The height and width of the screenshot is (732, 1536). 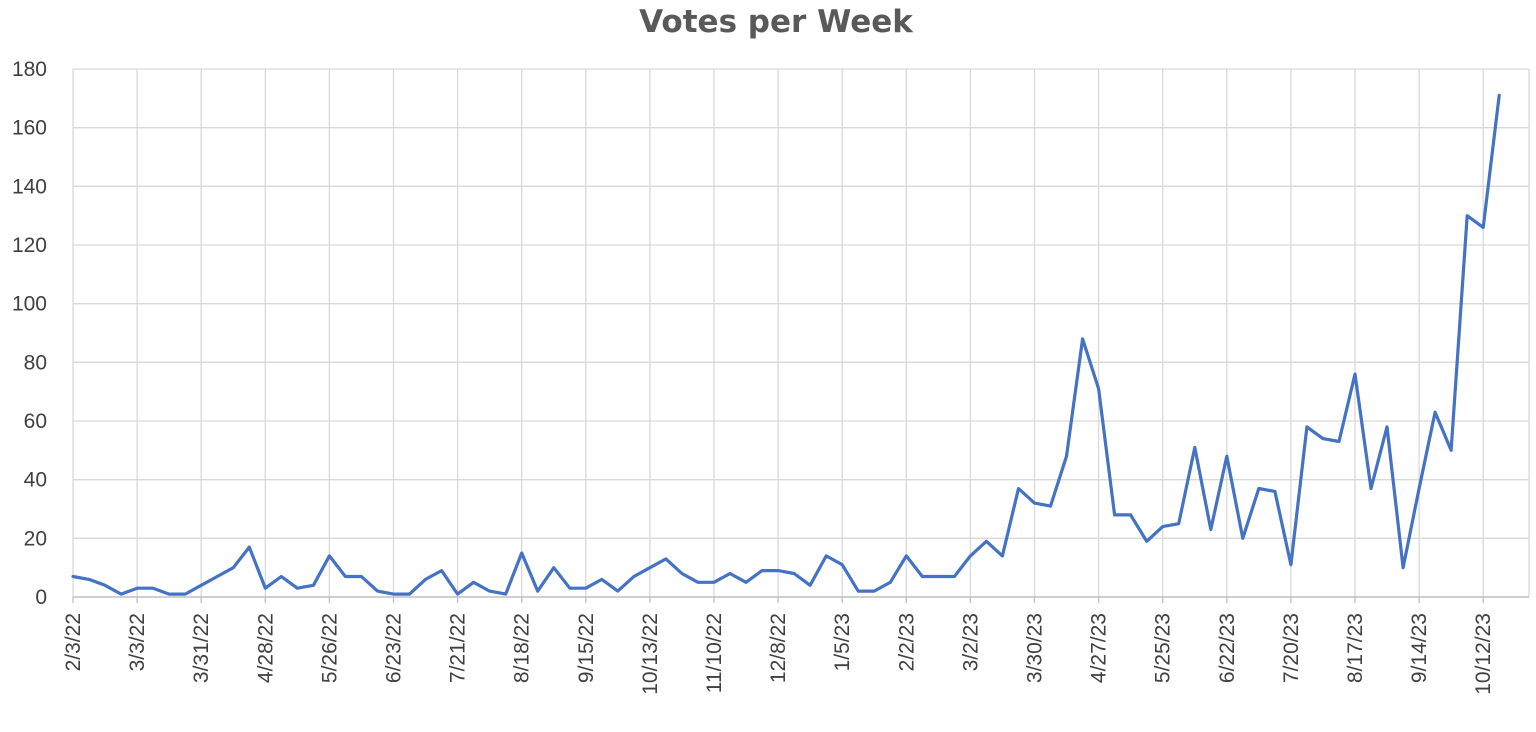 I want to click on x-tick-label: 2/2/23, so click(x=906, y=642).